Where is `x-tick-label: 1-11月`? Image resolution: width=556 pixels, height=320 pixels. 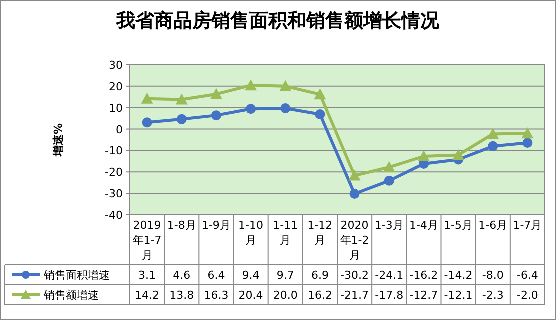
x-tick-label: 1-11月 is located at coordinates (285, 233).